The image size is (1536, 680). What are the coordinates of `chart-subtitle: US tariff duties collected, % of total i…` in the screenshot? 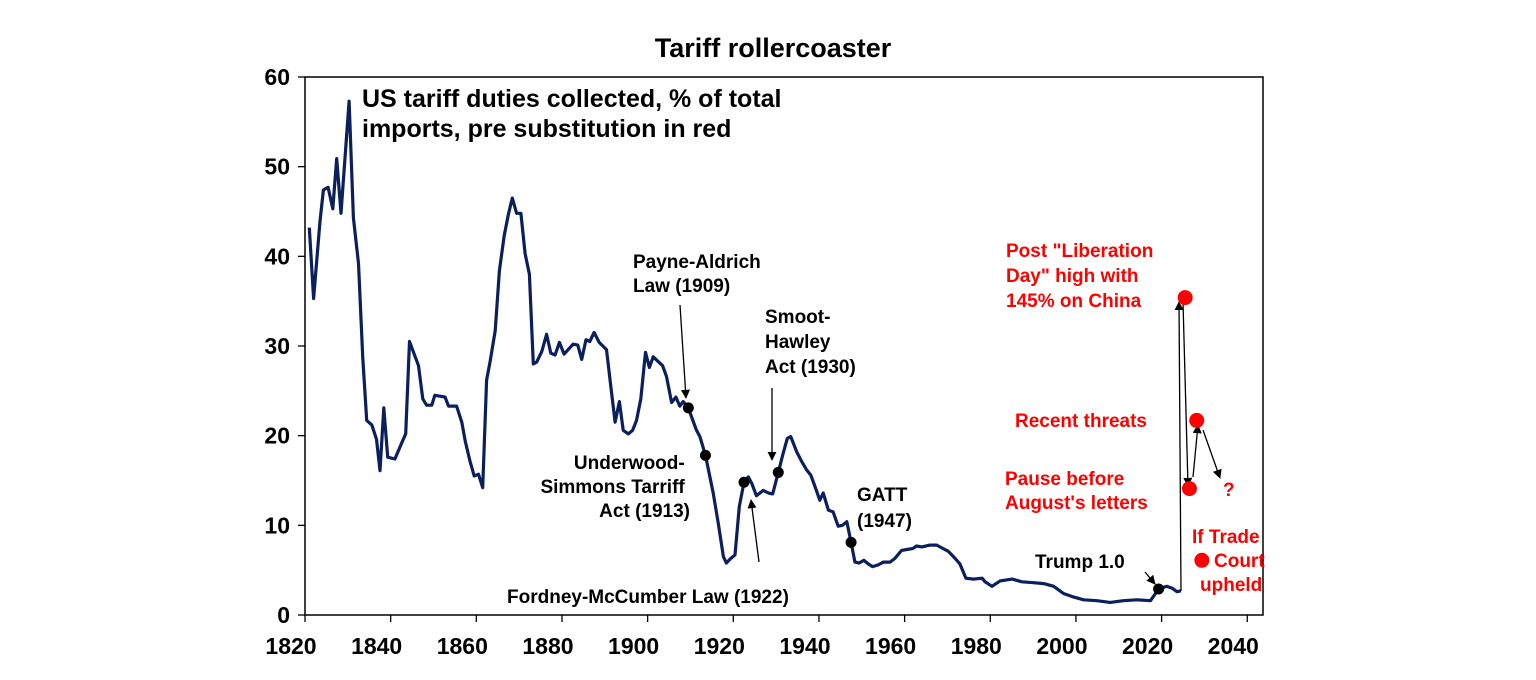 It's located at (575, 114).